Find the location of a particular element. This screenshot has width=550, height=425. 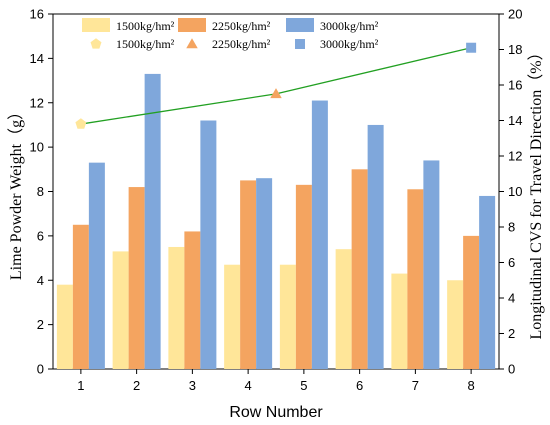

x-tick-label: 3 is located at coordinates (192, 385).